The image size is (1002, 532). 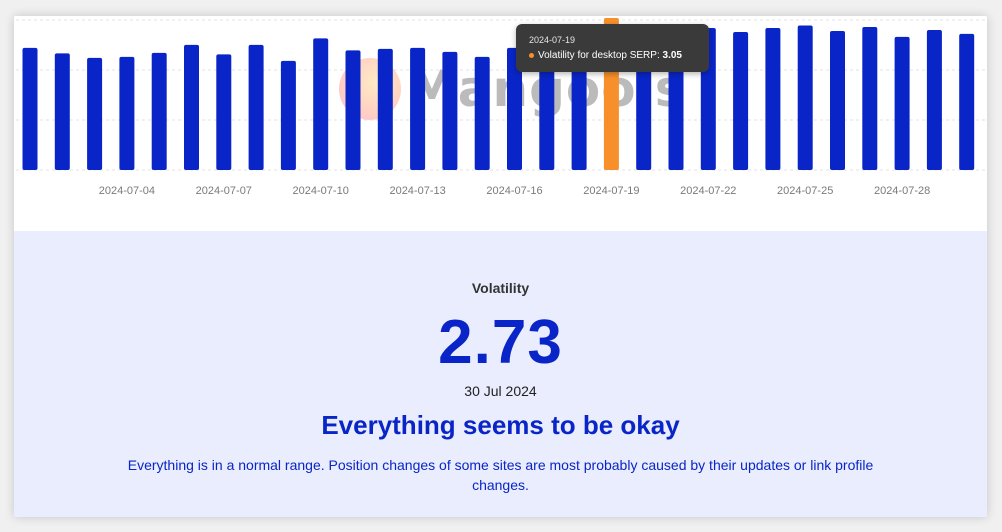 I want to click on volatility-date: 30 Jul 2024, so click(x=500, y=391).